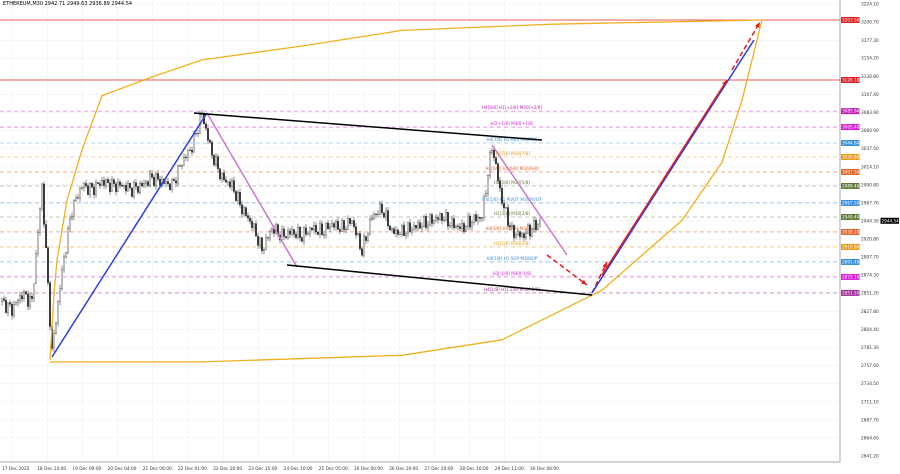  Describe the element at coordinates (870, 113) in the screenshot. I see `price-tick-label: 3083.90` at that location.